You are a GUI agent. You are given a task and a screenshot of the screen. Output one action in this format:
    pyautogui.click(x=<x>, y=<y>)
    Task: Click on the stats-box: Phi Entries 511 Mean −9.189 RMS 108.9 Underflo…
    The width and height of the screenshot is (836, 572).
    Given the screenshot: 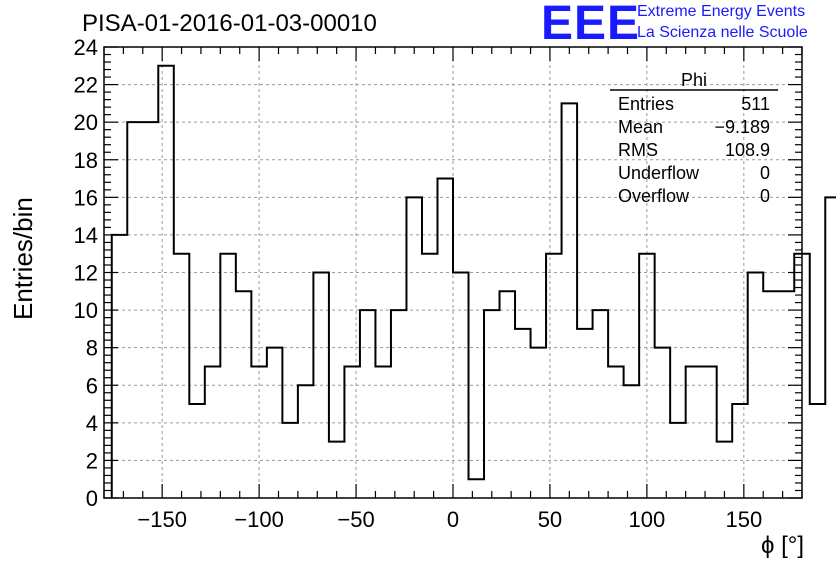 What is the action you would take?
    pyautogui.click(x=694, y=138)
    